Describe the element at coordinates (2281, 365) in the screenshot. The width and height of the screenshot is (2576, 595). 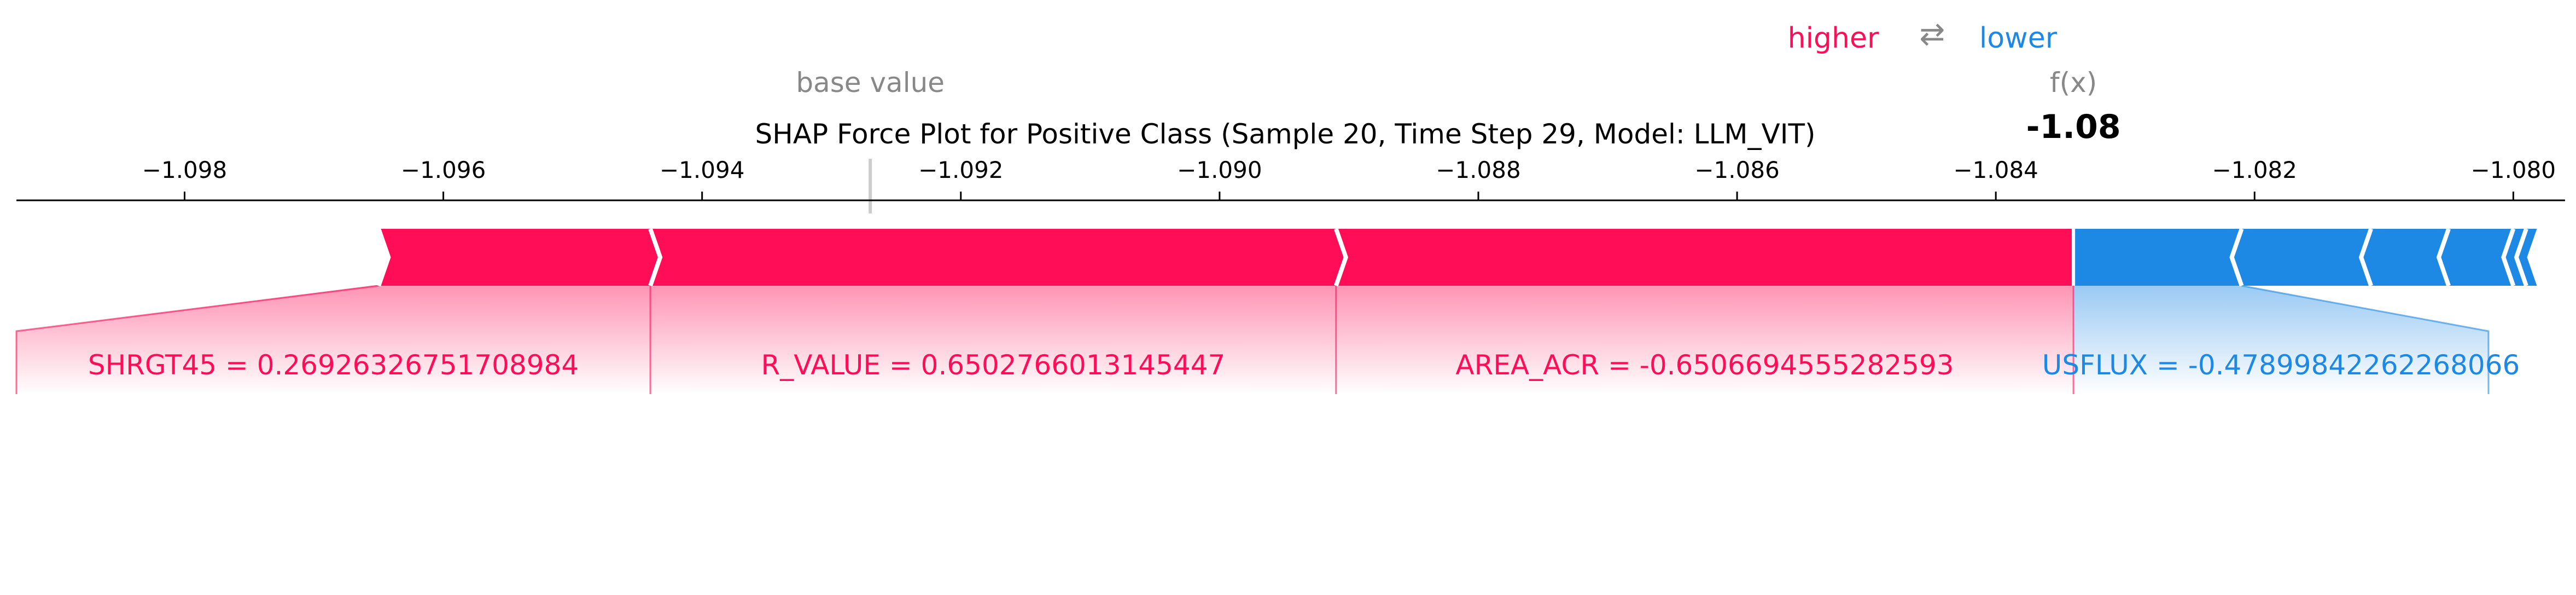
I see `negative-feature-label: USFLUX = -0.47899842262268066` at that location.